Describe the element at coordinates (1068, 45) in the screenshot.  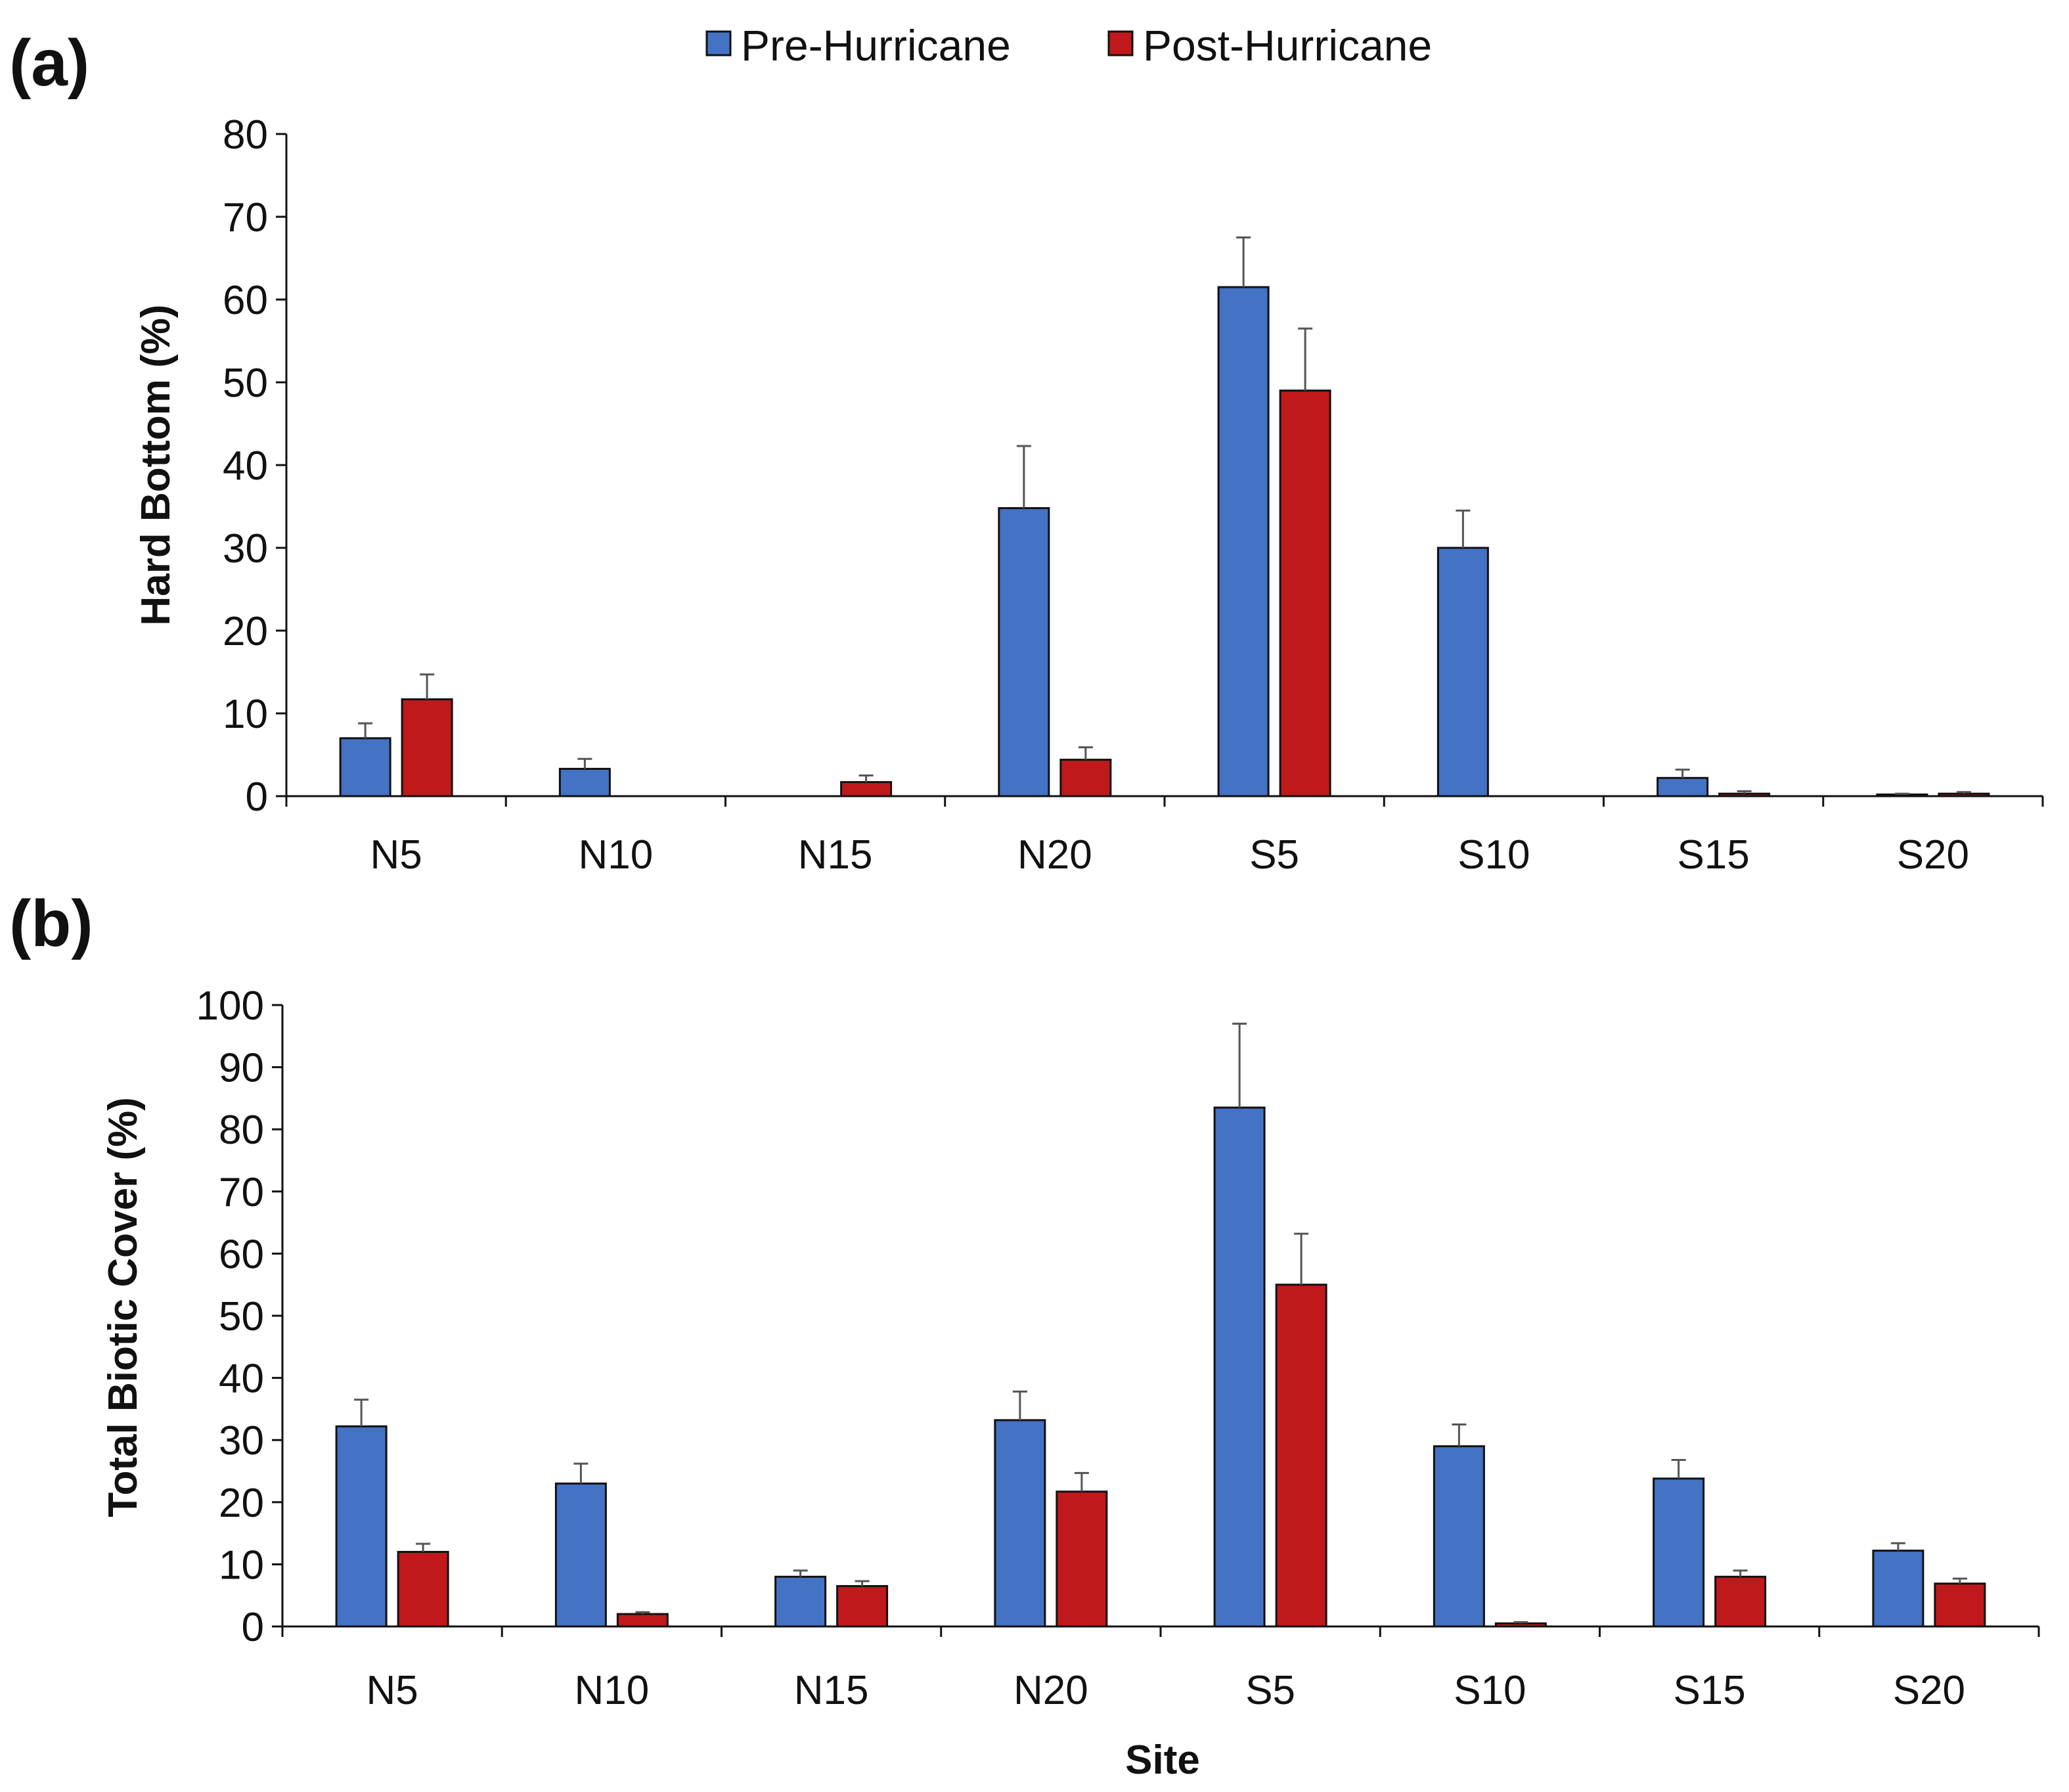
I see `legend: Pre-Hurricane Post-Hurricane` at that location.